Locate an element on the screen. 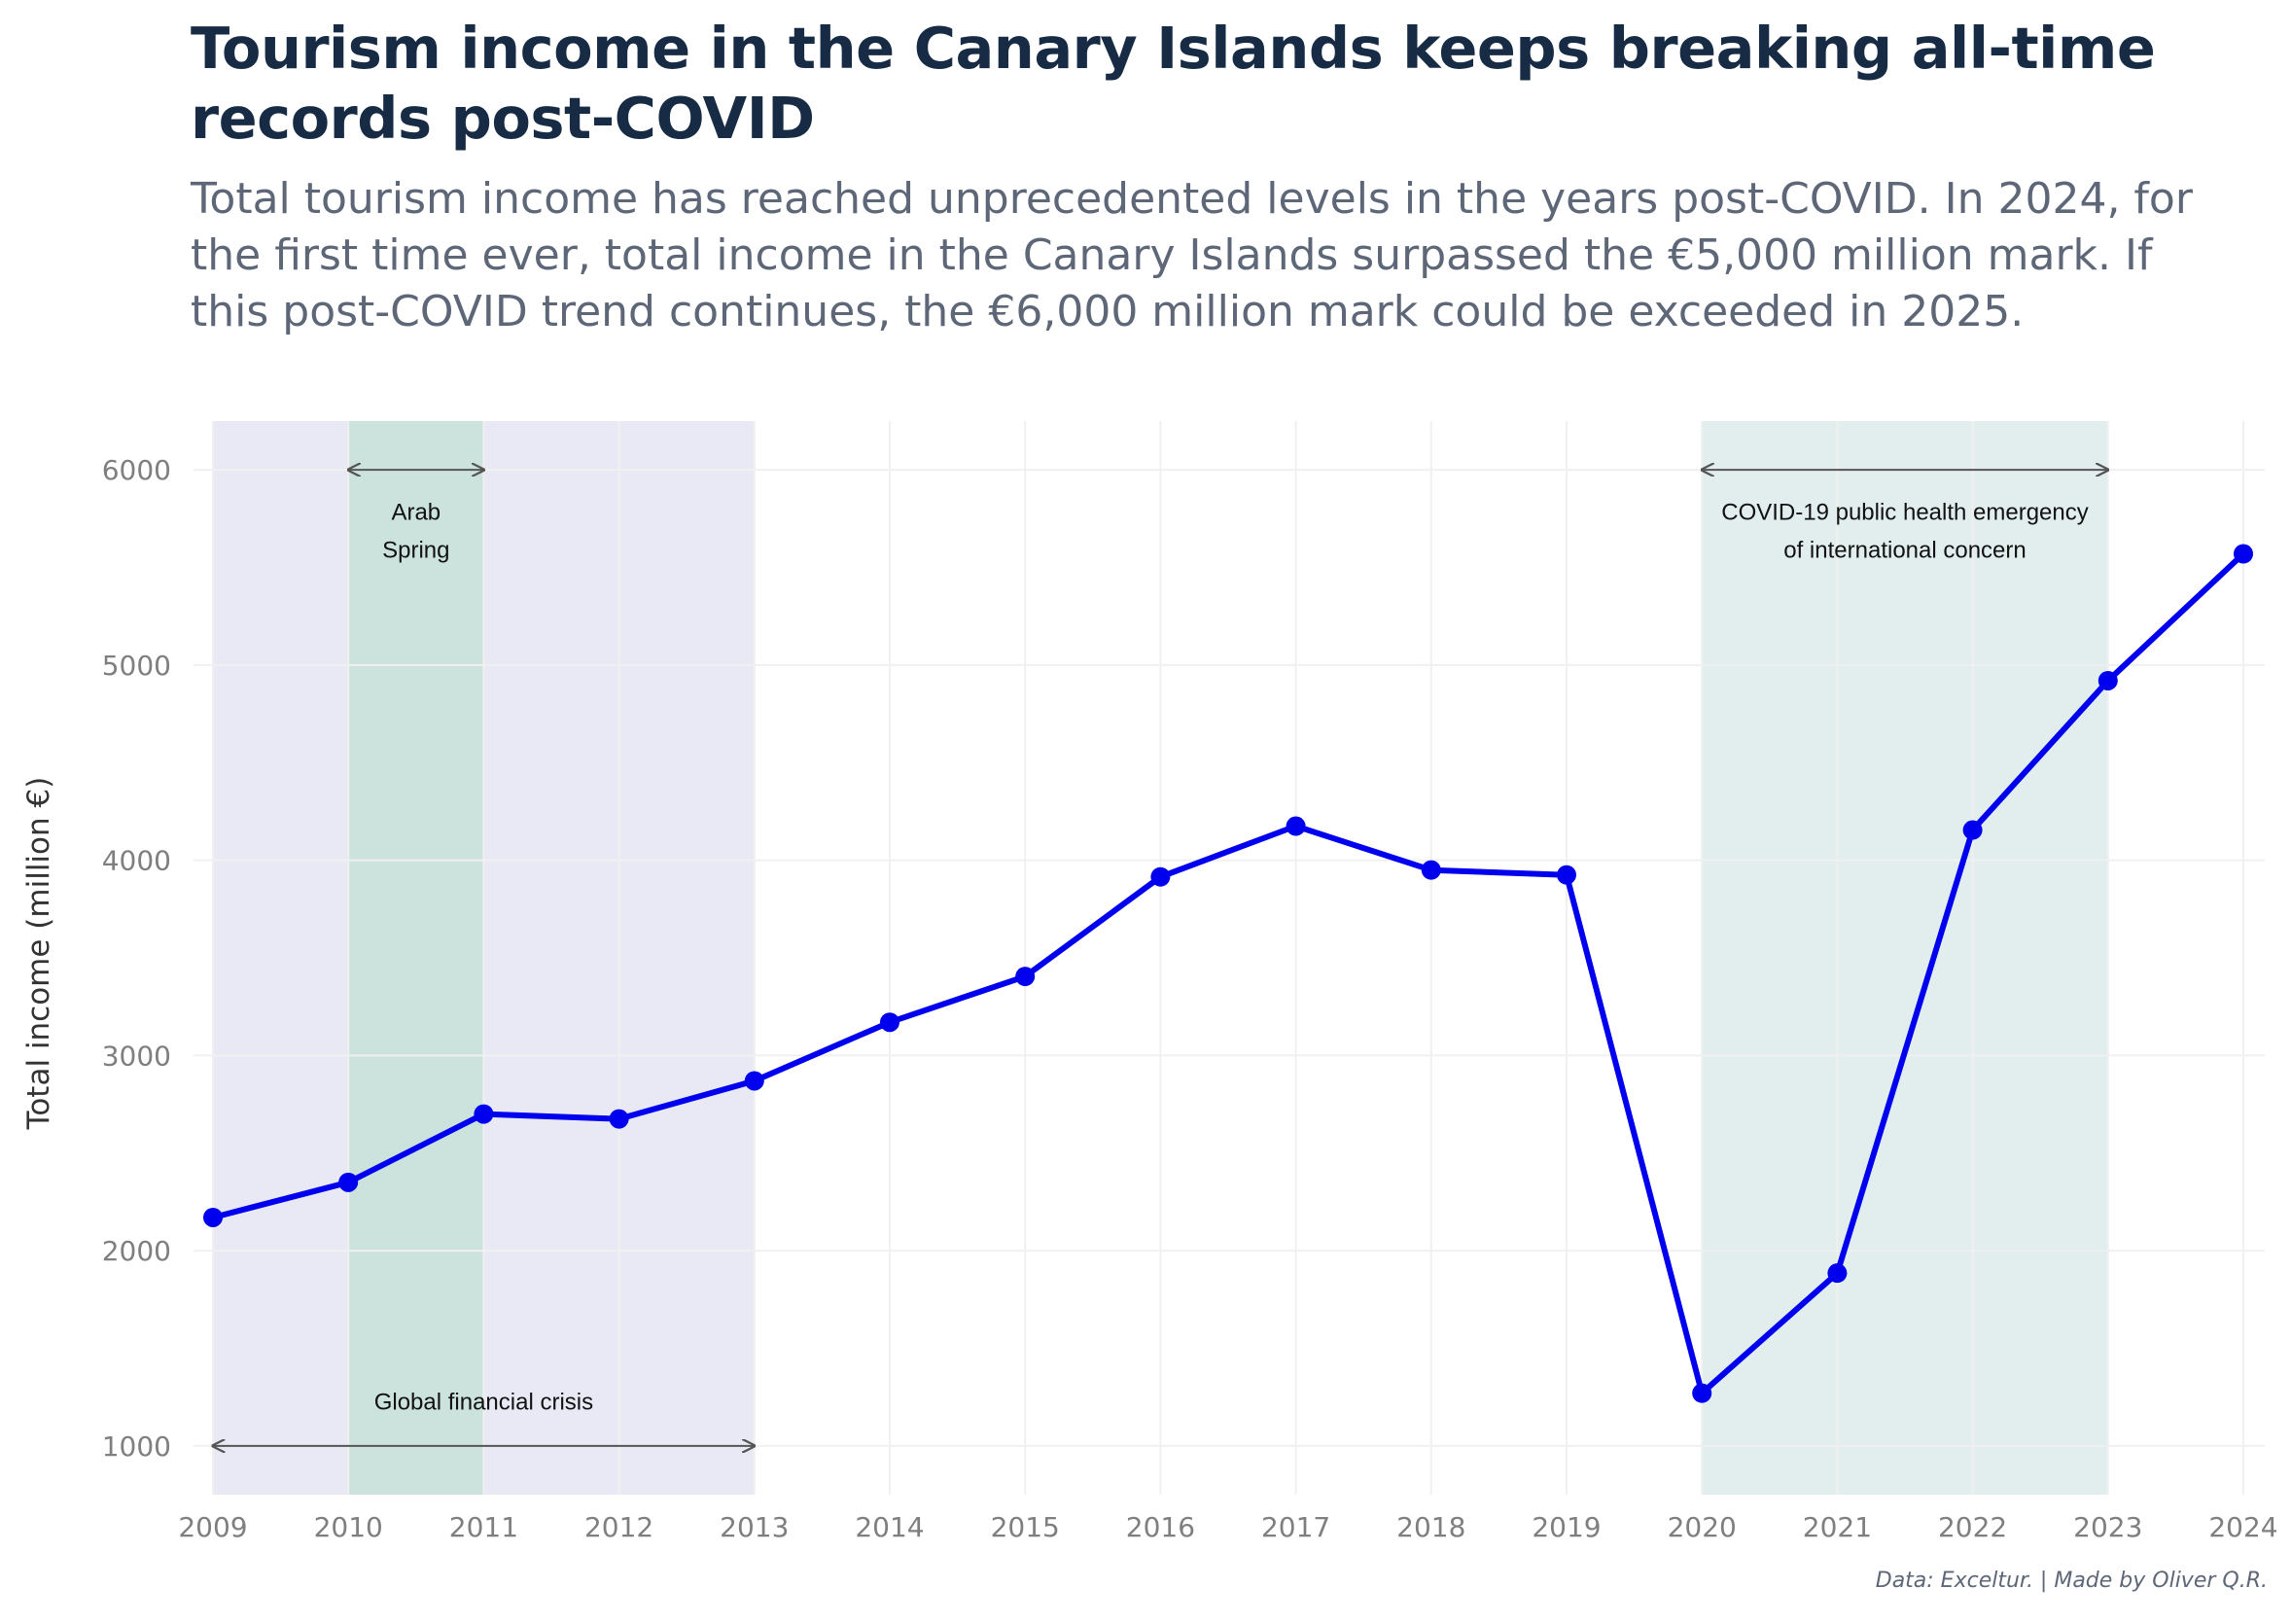 The height and width of the screenshot is (1624, 2291). period-band-arab-spring is located at coordinates (416, 958).